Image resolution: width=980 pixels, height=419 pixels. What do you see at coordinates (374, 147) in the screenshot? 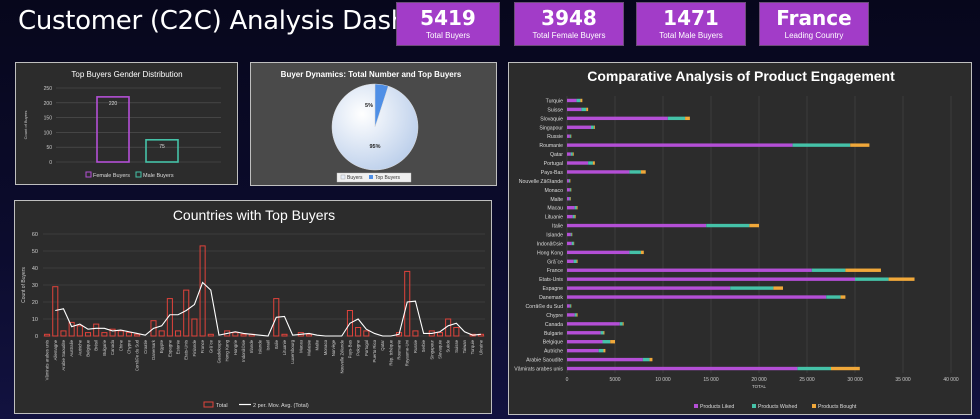
I see `data-label: 95%` at bounding box center [374, 147].